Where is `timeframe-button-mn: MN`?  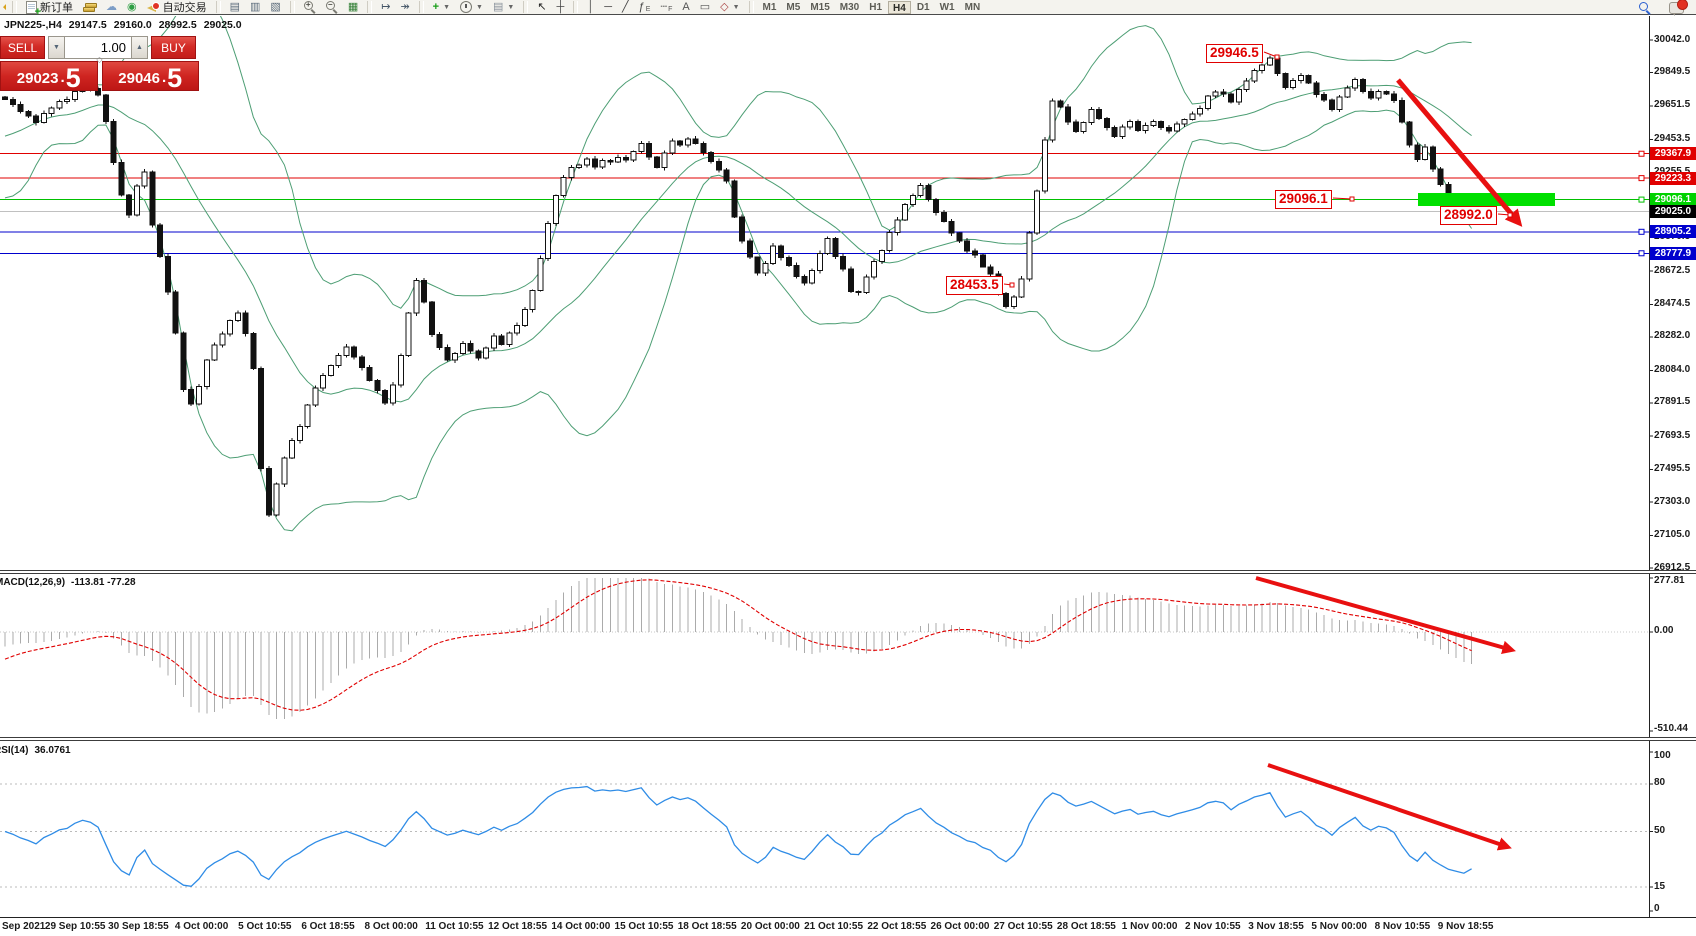 timeframe-button-mn: MN is located at coordinates (973, 7).